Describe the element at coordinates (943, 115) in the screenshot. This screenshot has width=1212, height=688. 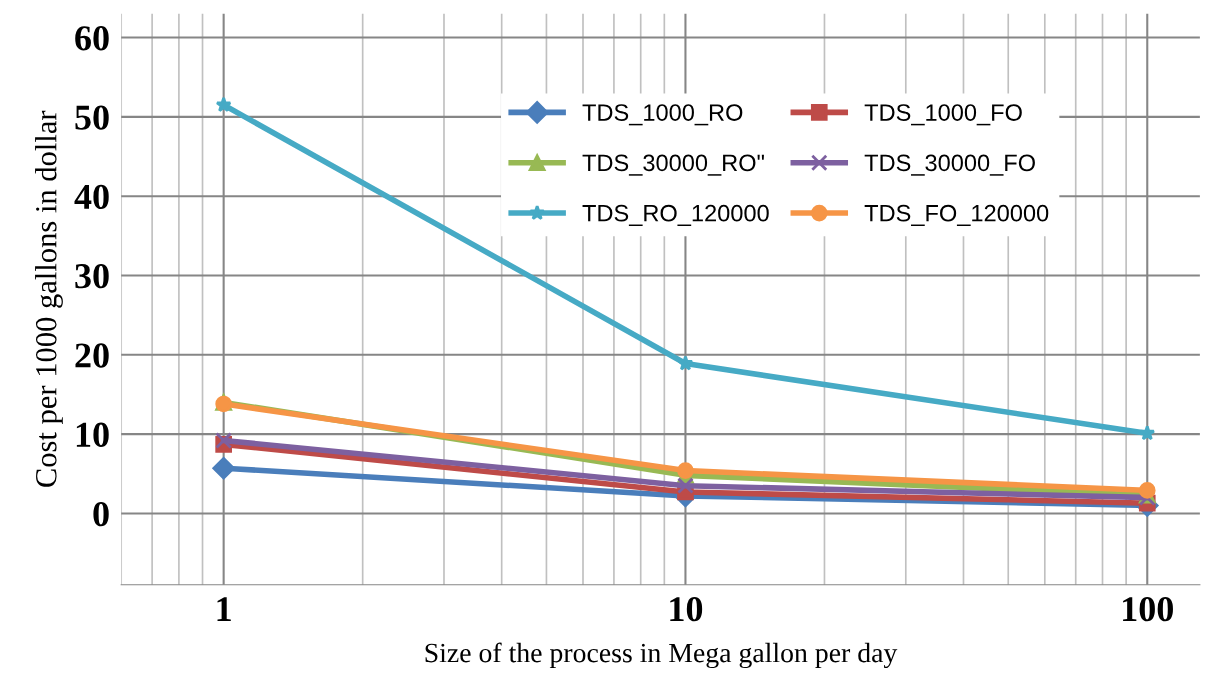
I see `legend-label: TDS_1000_FO` at that location.